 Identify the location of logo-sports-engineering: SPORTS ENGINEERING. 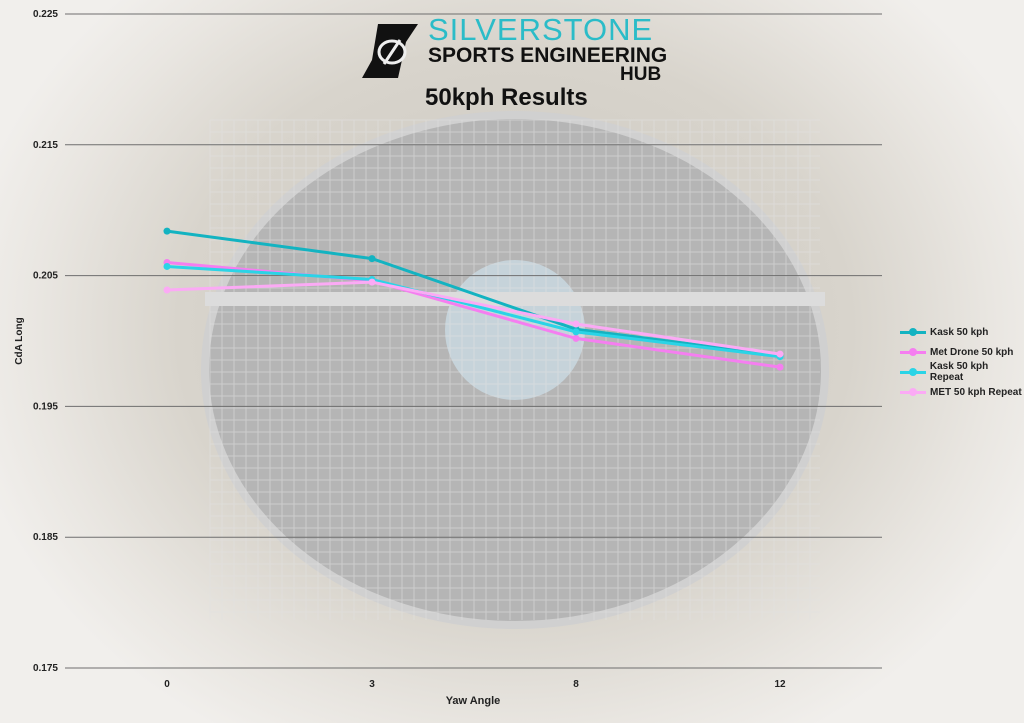
(548, 55).